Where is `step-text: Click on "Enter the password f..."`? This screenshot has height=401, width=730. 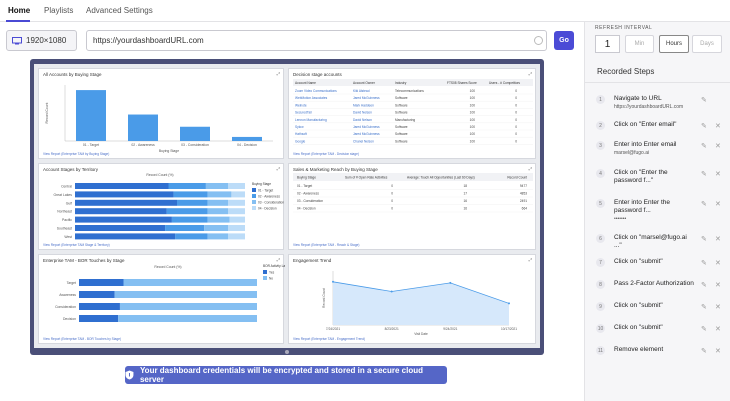 step-text: Click on "Enter the password f..." is located at coordinates (641, 176).